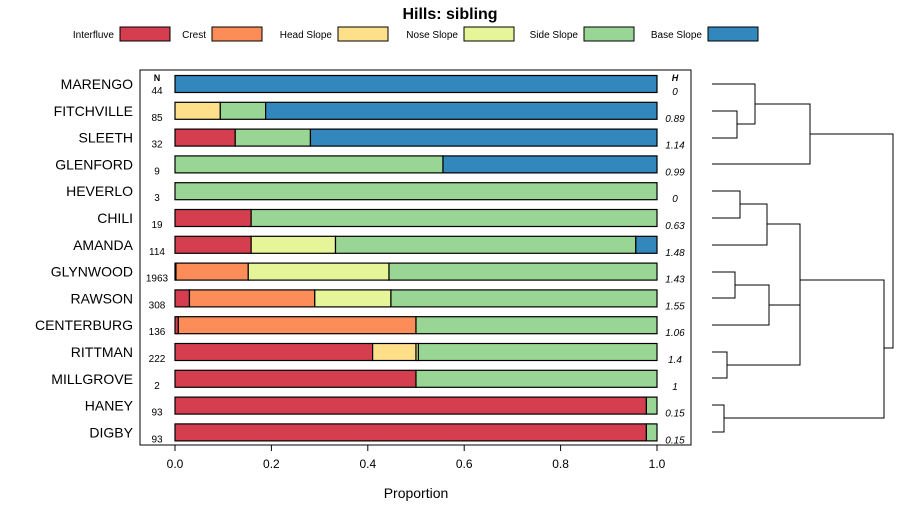 The width and height of the screenshot is (900, 525). Describe the element at coordinates (157, 78) in the screenshot. I see `n-column-header: N` at that location.